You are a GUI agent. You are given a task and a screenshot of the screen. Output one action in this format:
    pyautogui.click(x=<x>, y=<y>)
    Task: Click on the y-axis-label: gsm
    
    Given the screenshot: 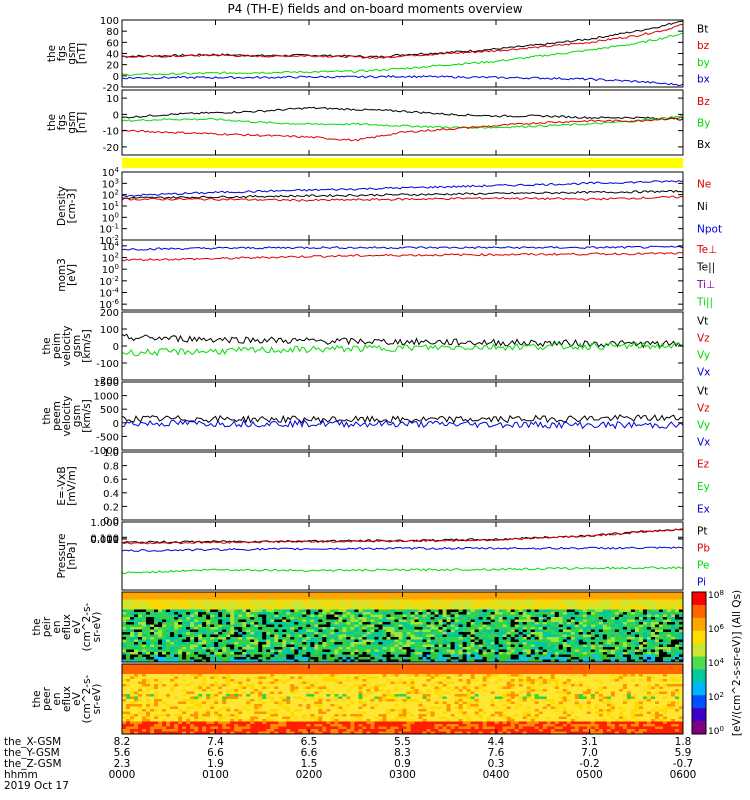 What is the action you would take?
    pyautogui.click(x=77, y=416)
    